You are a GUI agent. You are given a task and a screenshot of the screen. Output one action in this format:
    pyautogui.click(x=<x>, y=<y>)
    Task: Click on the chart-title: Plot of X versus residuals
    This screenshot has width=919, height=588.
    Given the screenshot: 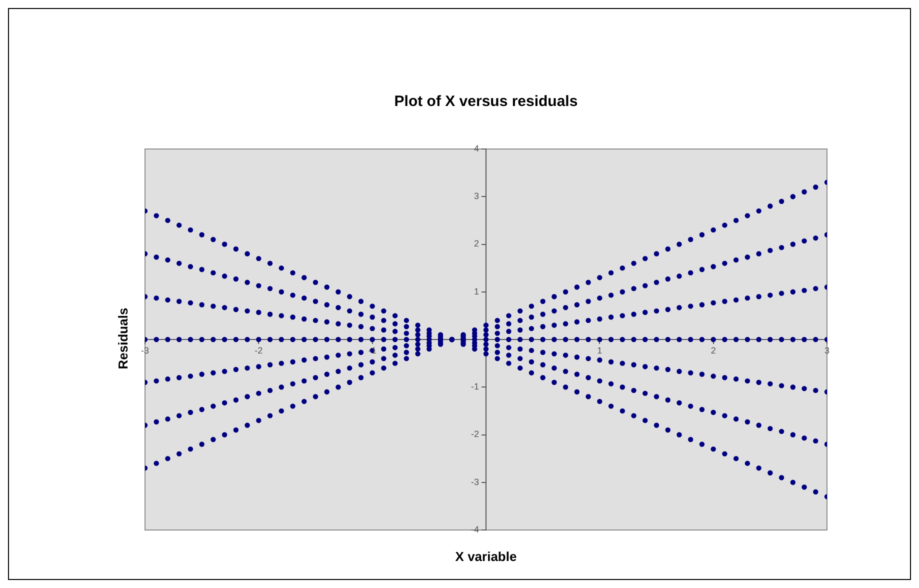 What is the action you would take?
    pyautogui.click(x=486, y=101)
    